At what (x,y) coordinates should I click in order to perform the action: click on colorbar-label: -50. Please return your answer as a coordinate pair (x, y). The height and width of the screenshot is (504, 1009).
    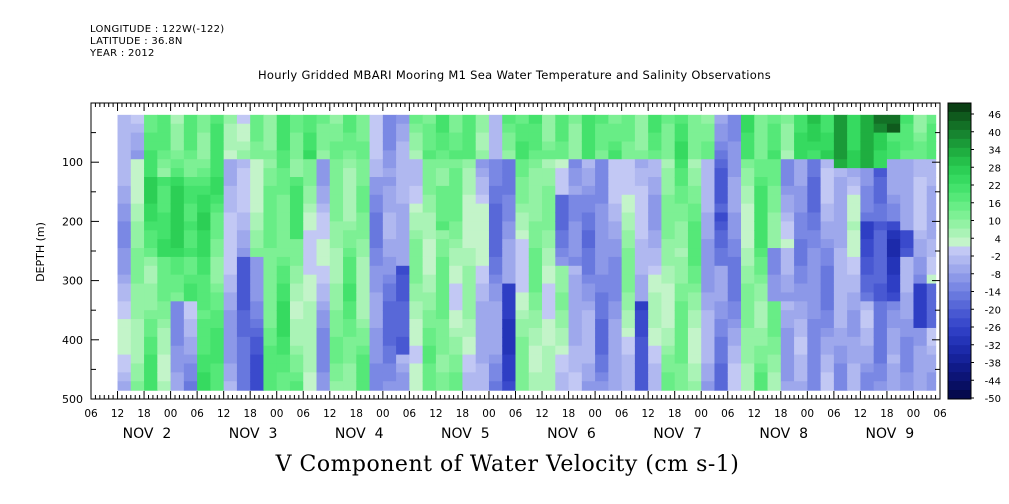
    Looking at the image, I should click on (993, 399).